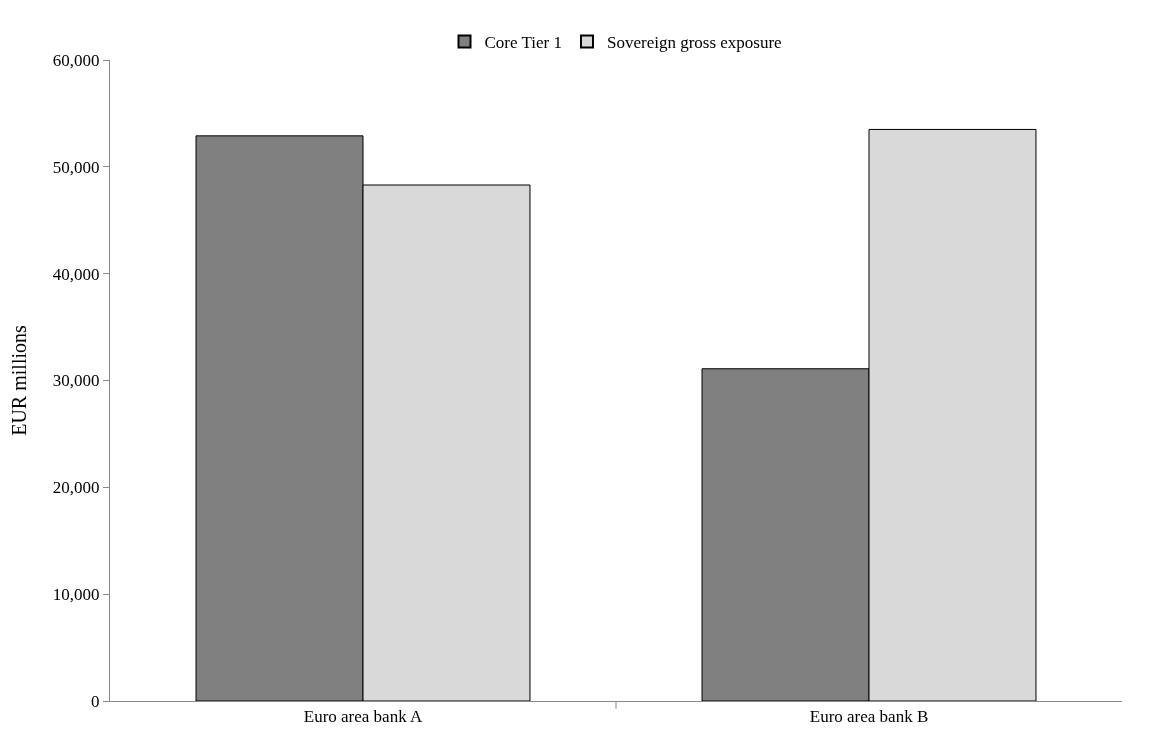 This screenshot has width=1162, height=751. I want to click on y-tick-label: 10,000, so click(76, 595).